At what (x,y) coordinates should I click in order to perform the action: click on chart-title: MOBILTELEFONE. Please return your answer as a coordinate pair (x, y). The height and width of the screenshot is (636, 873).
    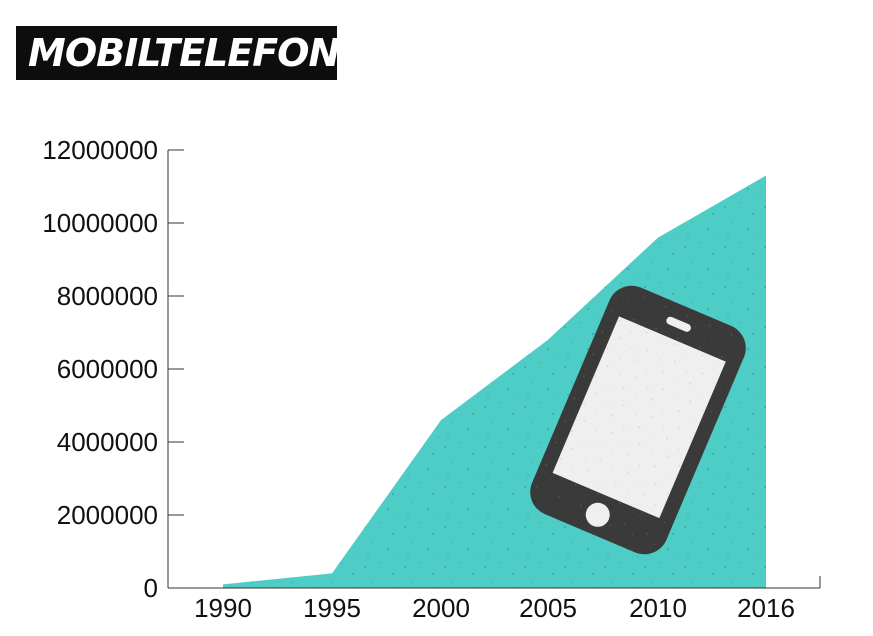
    Looking at the image, I should click on (196, 53).